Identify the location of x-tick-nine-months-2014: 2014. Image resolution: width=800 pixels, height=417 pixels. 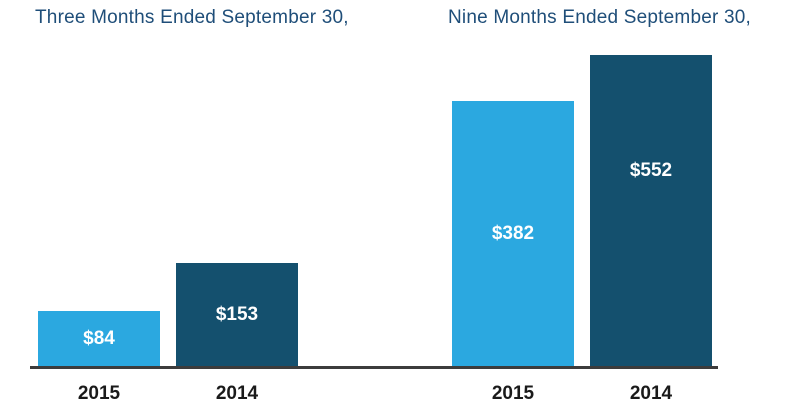
(651, 393).